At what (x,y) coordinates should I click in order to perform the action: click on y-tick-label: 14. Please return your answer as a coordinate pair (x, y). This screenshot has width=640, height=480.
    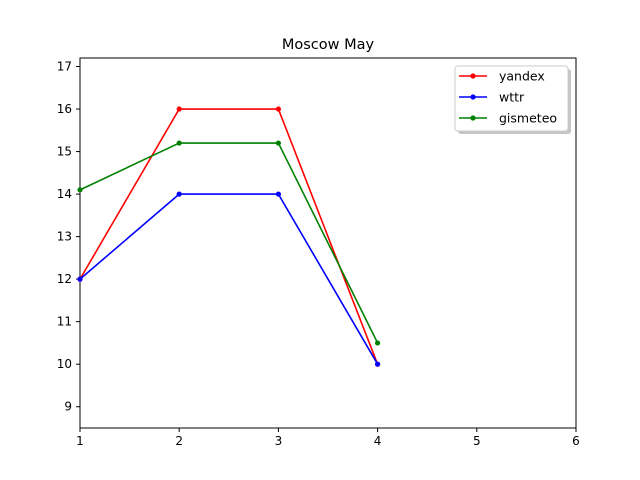
    Looking at the image, I should click on (64, 194).